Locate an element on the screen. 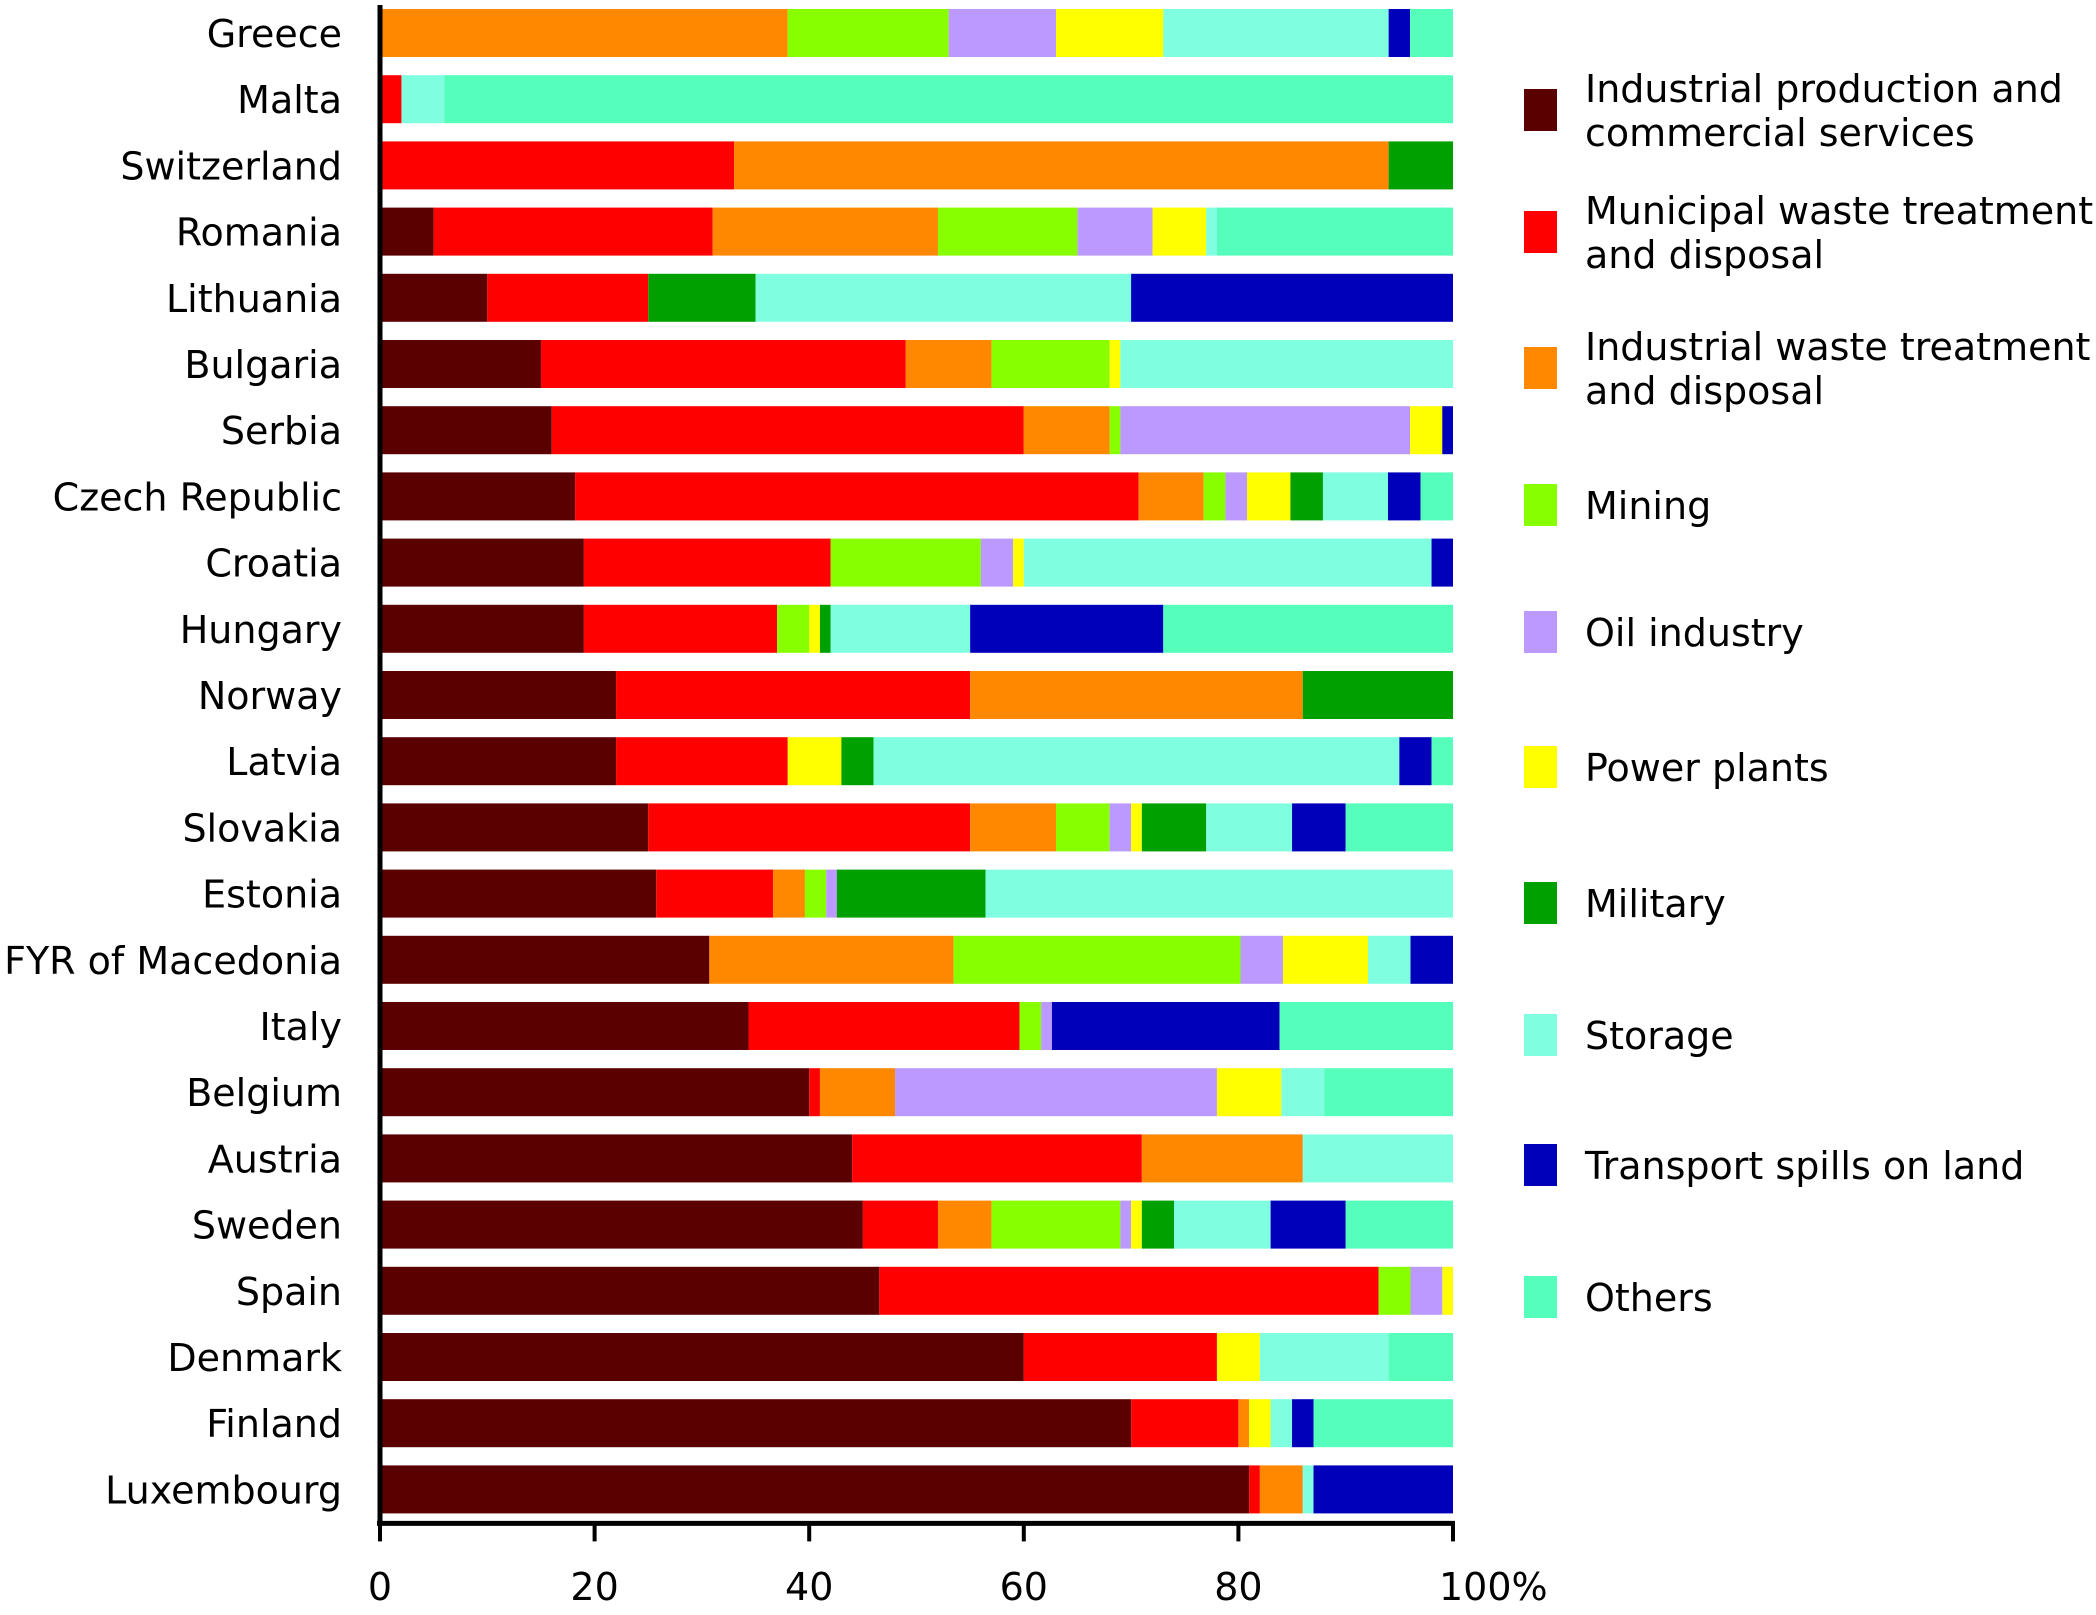 The width and height of the screenshot is (2096, 1615). legend-item-military: Military is located at coordinates (1625, 904).